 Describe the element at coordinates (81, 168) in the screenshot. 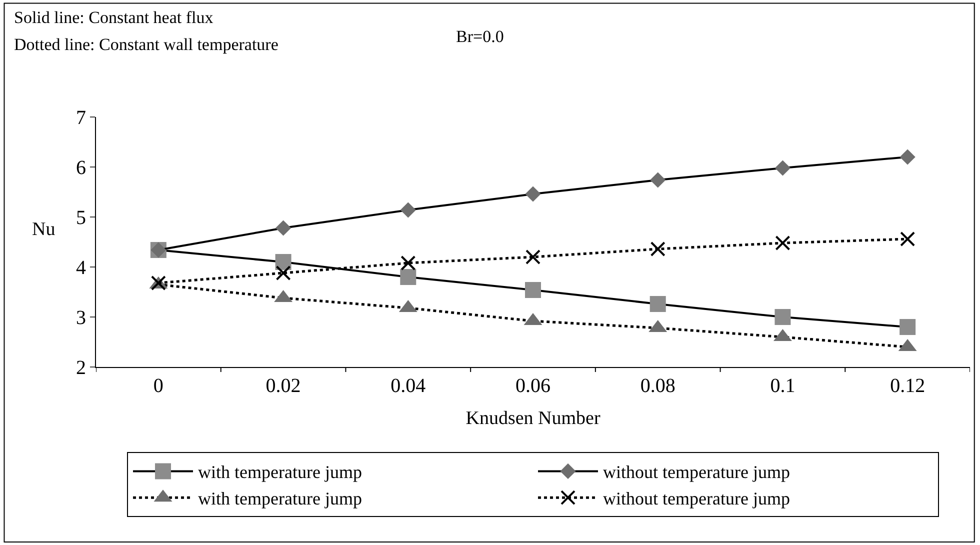

I see `y-tick-label: 6` at that location.